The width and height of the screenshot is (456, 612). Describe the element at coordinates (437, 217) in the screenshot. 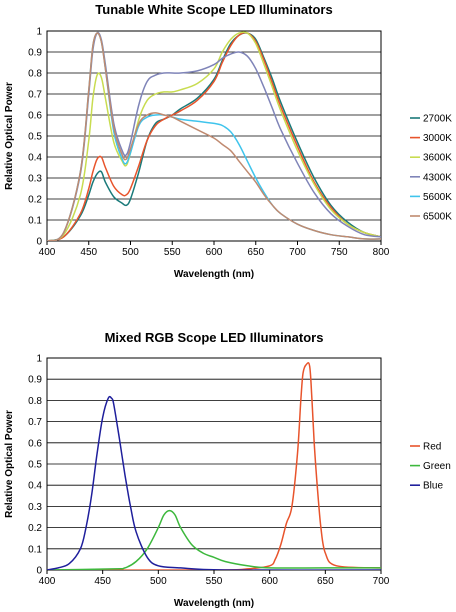

I see `legend-label-6500k: 6500K` at that location.